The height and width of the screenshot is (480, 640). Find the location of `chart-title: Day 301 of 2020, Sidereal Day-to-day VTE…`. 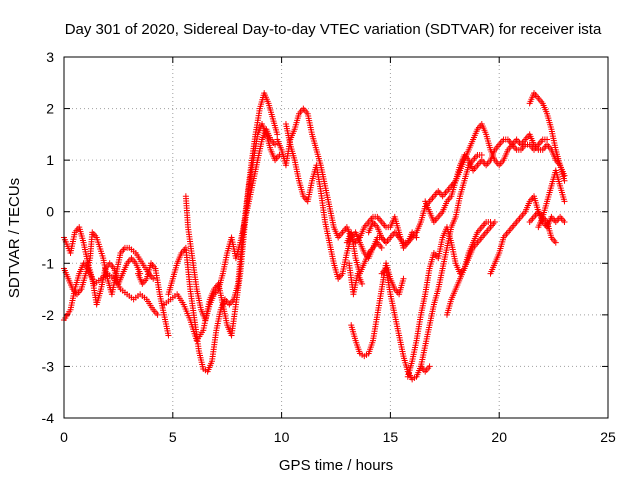

chart-title: Day 301 of 2020, Sidereal Day-to-day VTE… is located at coordinates (333, 29).